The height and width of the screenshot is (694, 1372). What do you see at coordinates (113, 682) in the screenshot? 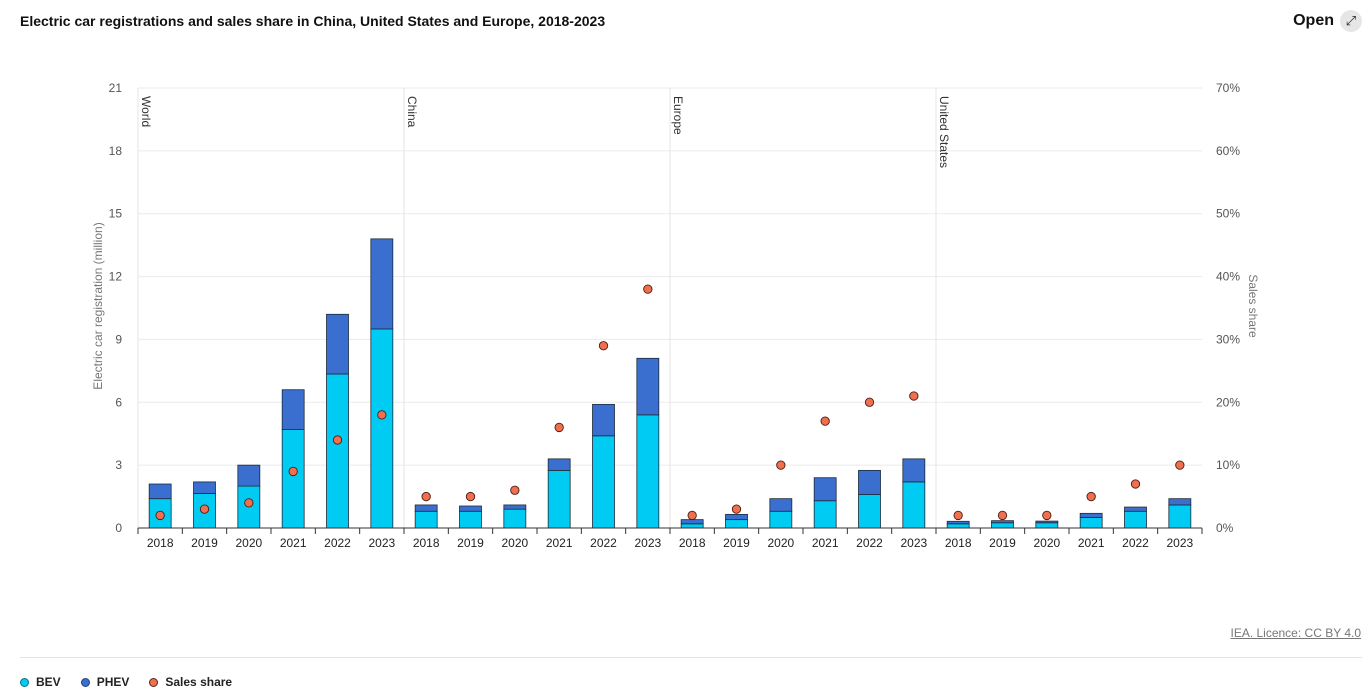
I see `legend-label-phev: PHEV` at bounding box center [113, 682].